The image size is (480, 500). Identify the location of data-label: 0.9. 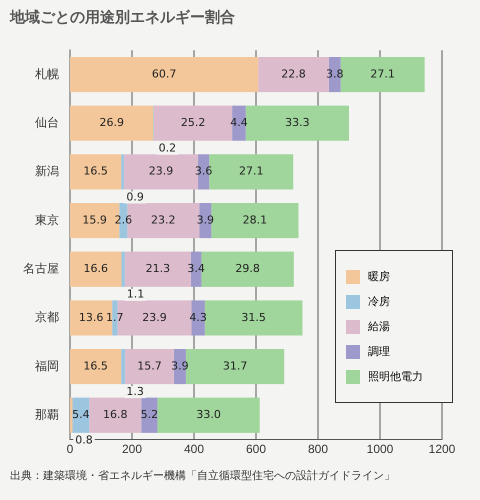
(135, 197).